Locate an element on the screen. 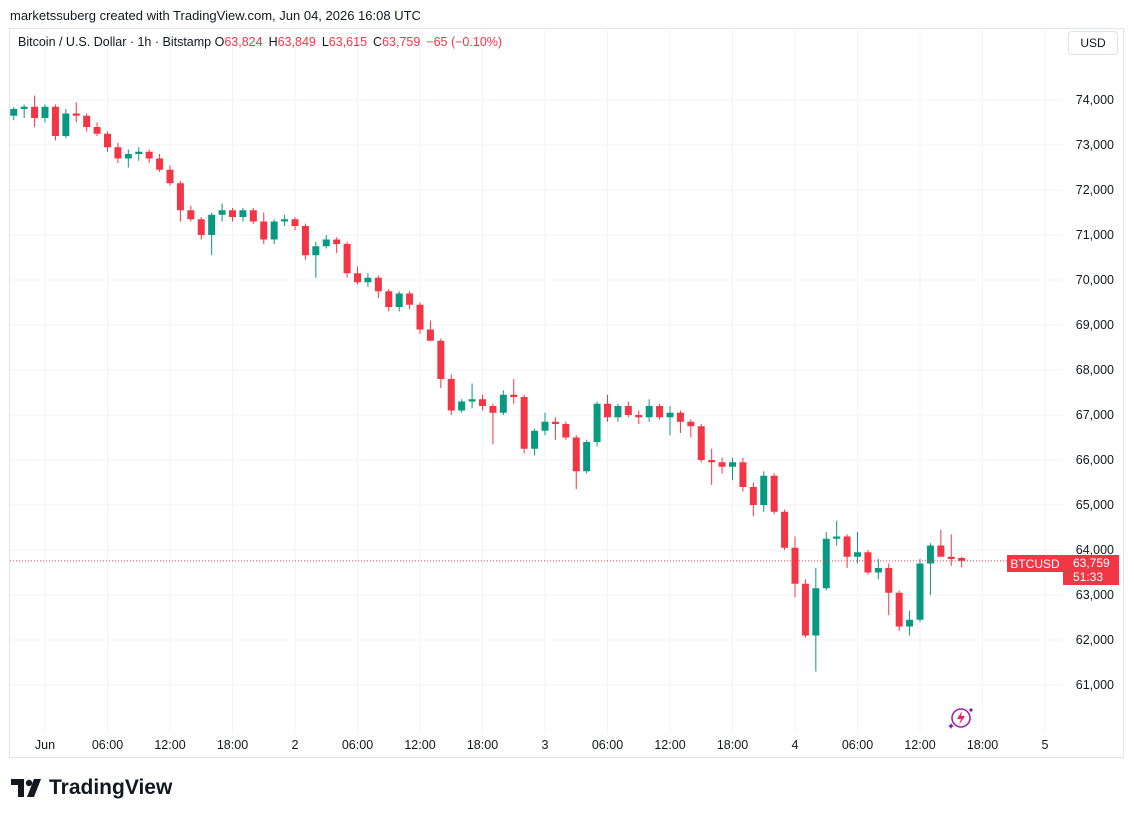  x-tick-label: 5 is located at coordinates (1045, 745).